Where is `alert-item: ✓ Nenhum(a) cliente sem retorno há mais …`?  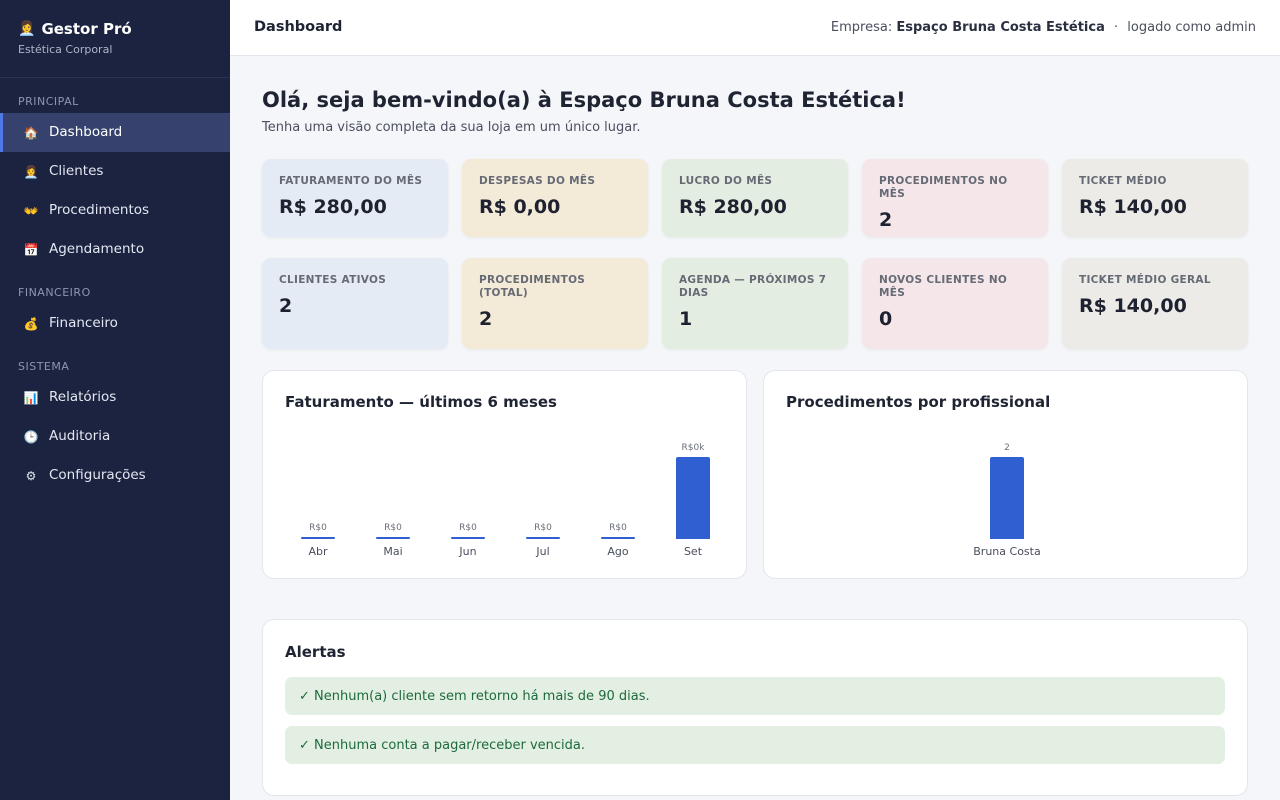
alert-item: ✓ Nenhum(a) cliente sem retorno há mais … is located at coordinates (755, 696).